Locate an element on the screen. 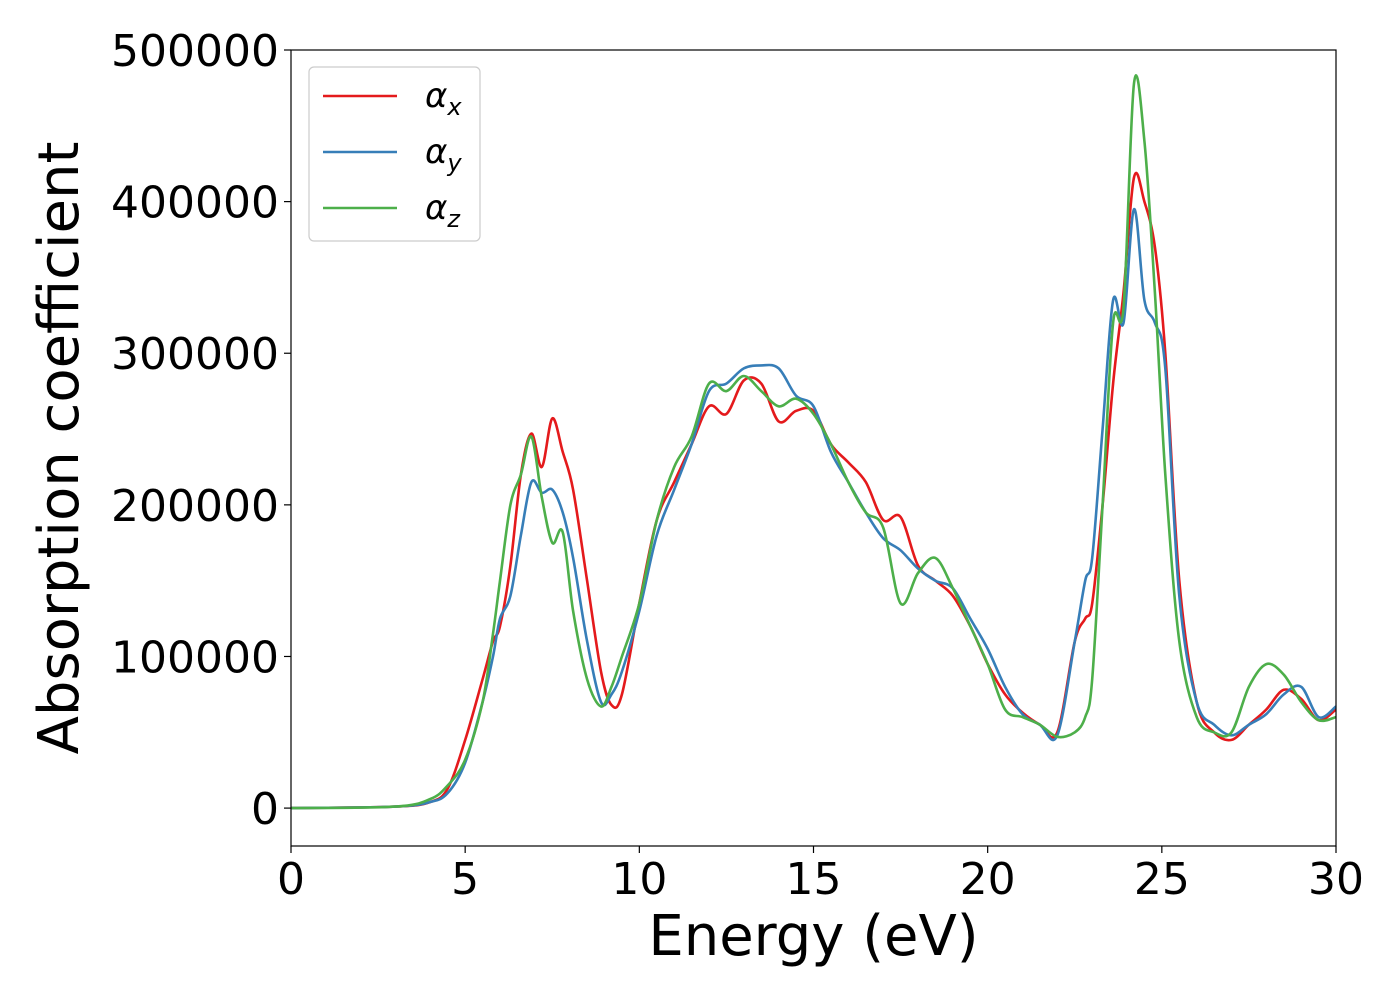 Image resolution: width=1400 pixels, height=1000 pixels. x-tick-label: 20 is located at coordinates (988, 879).